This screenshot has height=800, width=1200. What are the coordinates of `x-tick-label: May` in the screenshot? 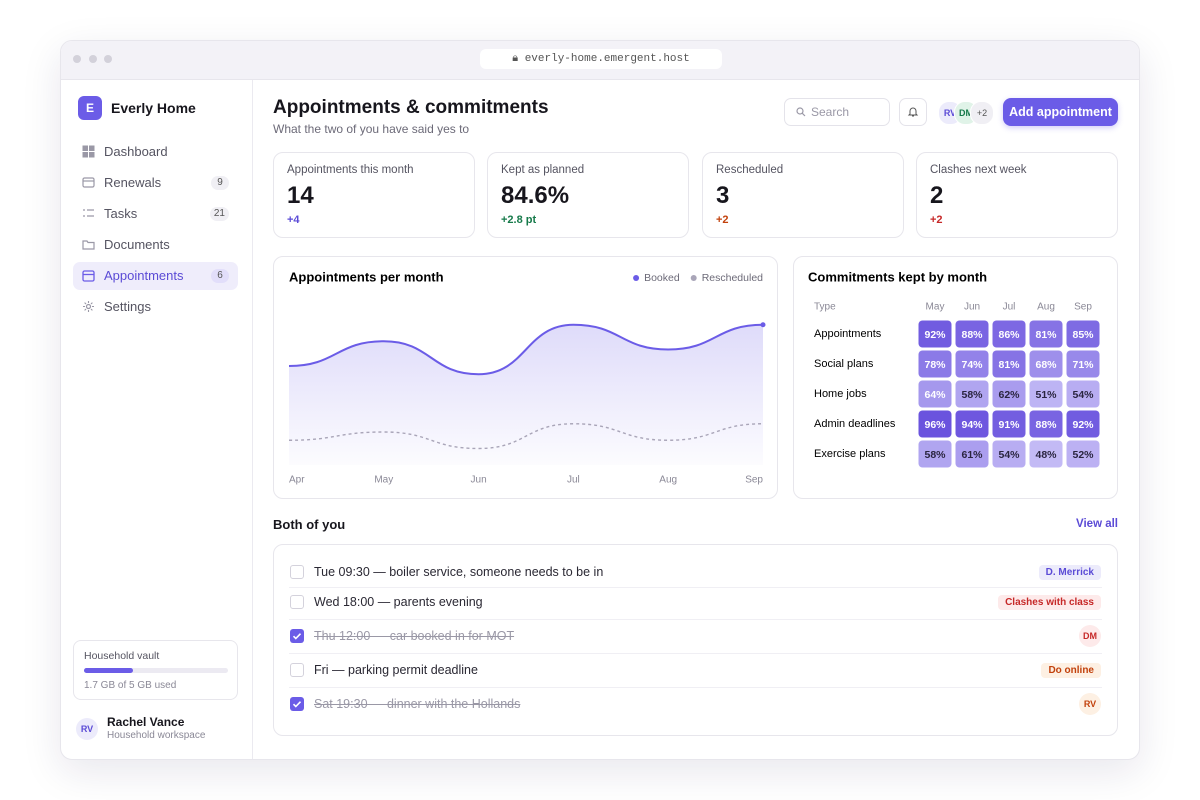 It's located at (383, 480).